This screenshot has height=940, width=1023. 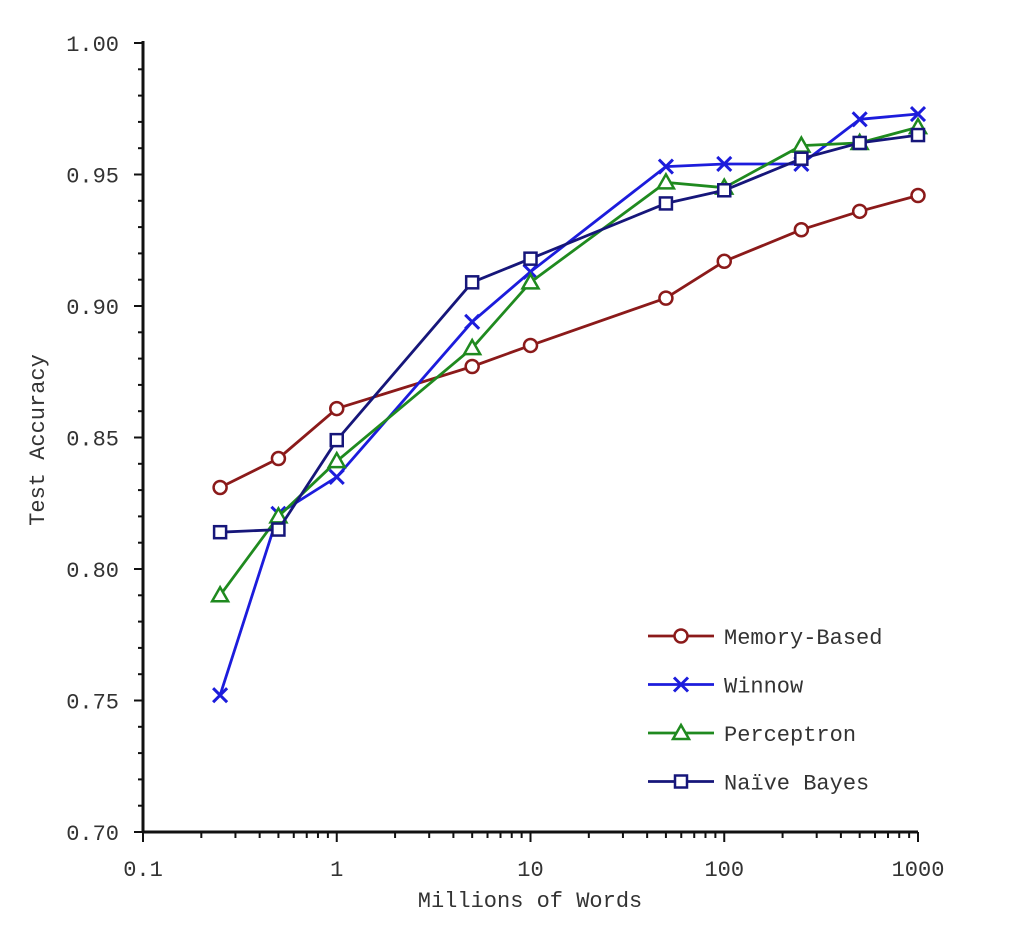 I want to click on y-tick-label: 0.75, so click(x=92, y=703).